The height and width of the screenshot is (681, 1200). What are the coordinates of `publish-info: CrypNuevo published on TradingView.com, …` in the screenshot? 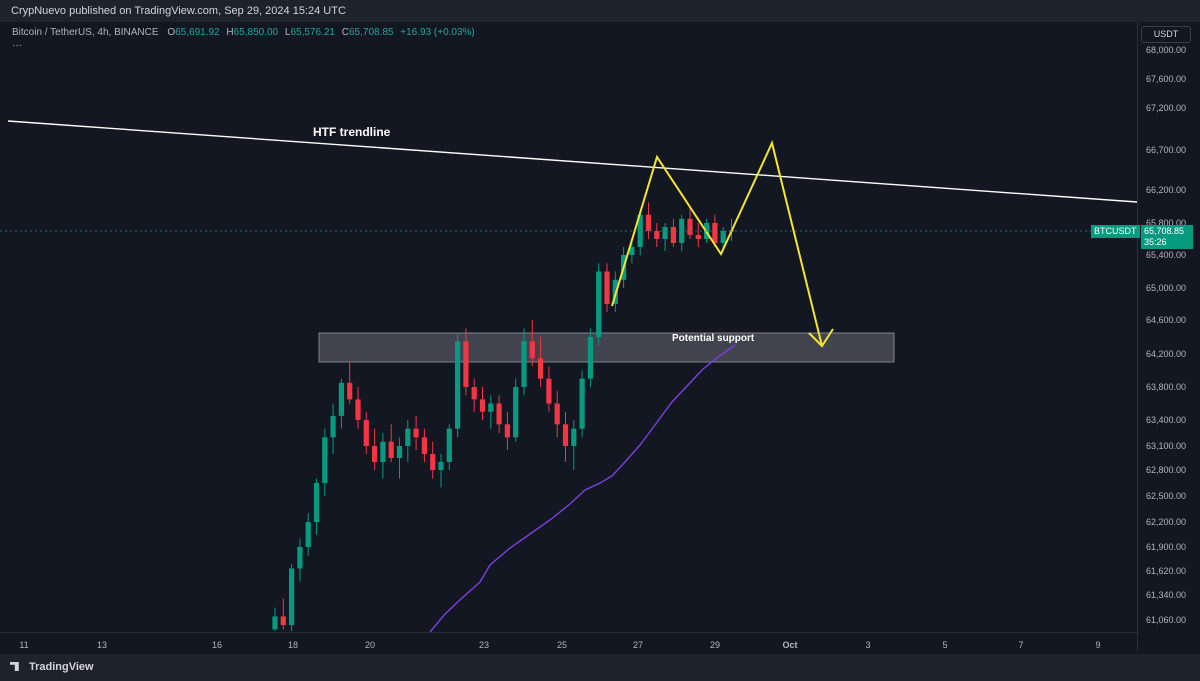 It's located at (178, 11).